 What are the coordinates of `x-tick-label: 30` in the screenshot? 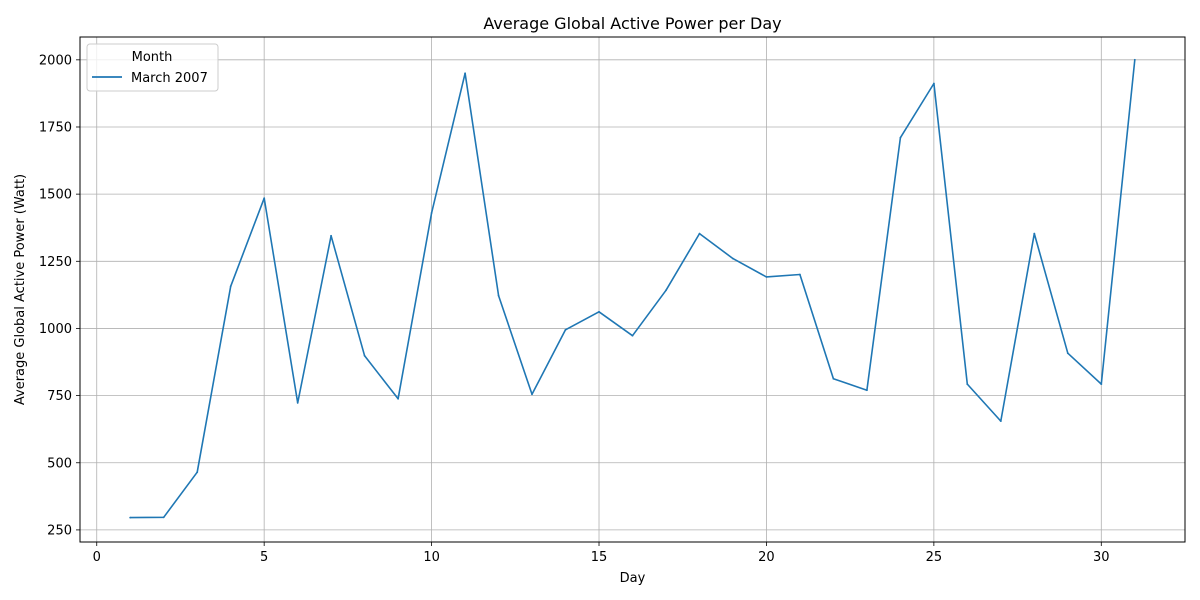 It's located at (1101, 557).